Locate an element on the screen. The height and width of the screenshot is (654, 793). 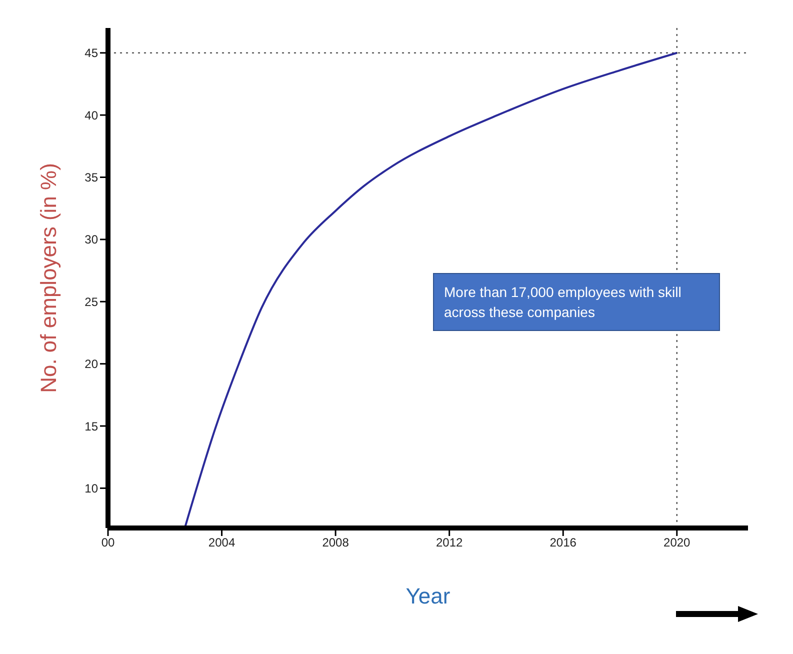
x-tick-label: 00 is located at coordinates (108, 543).